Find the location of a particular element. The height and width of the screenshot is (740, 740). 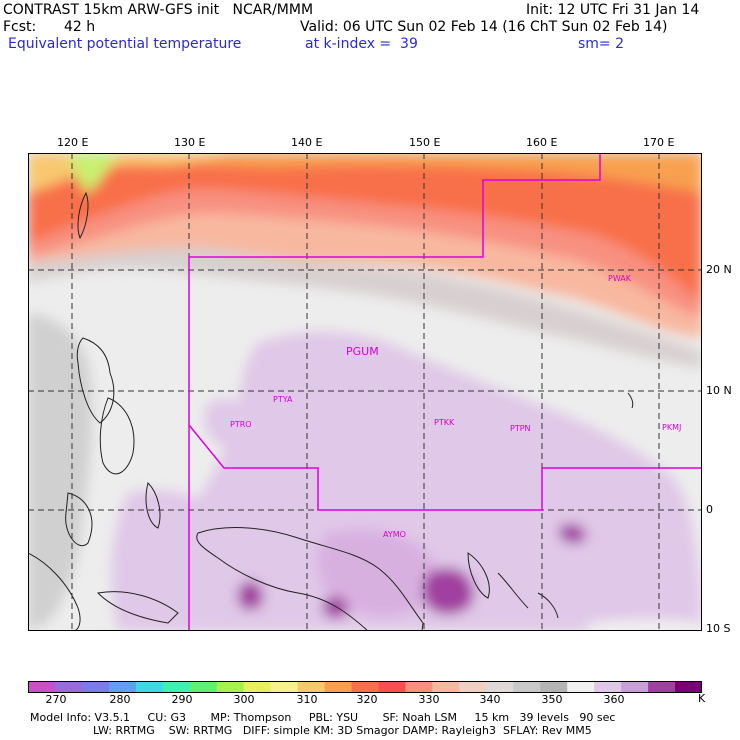

lon-label-150e: 150 E is located at coordinates (425, 142).